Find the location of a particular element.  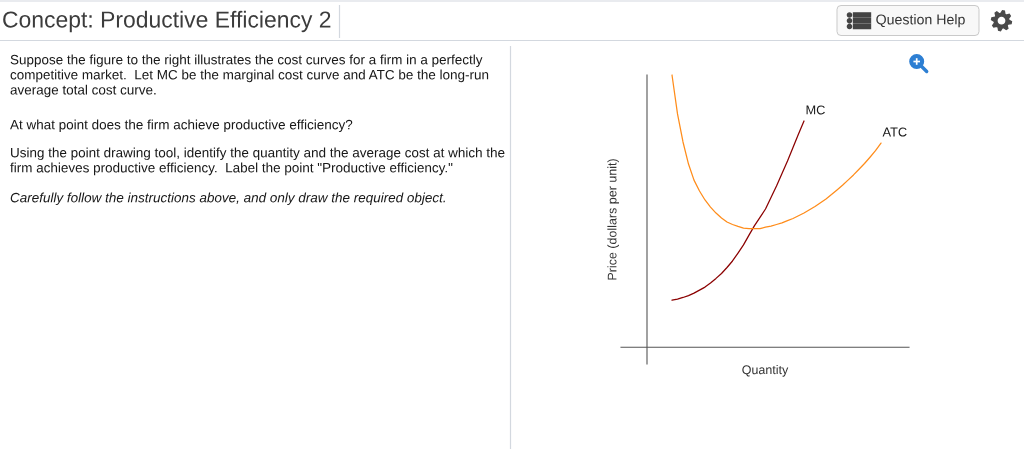

x-axis-title: Quantity is located at coordinates (765, 371).